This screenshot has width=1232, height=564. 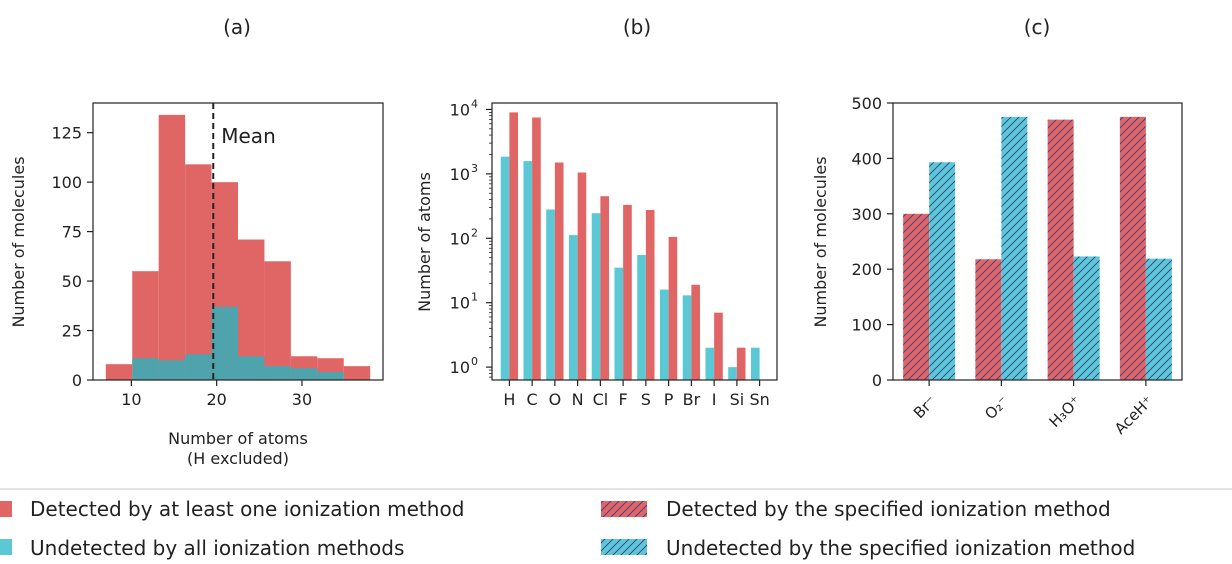 I want to click on panel-label-a: (a), so click(x=237, y=27).